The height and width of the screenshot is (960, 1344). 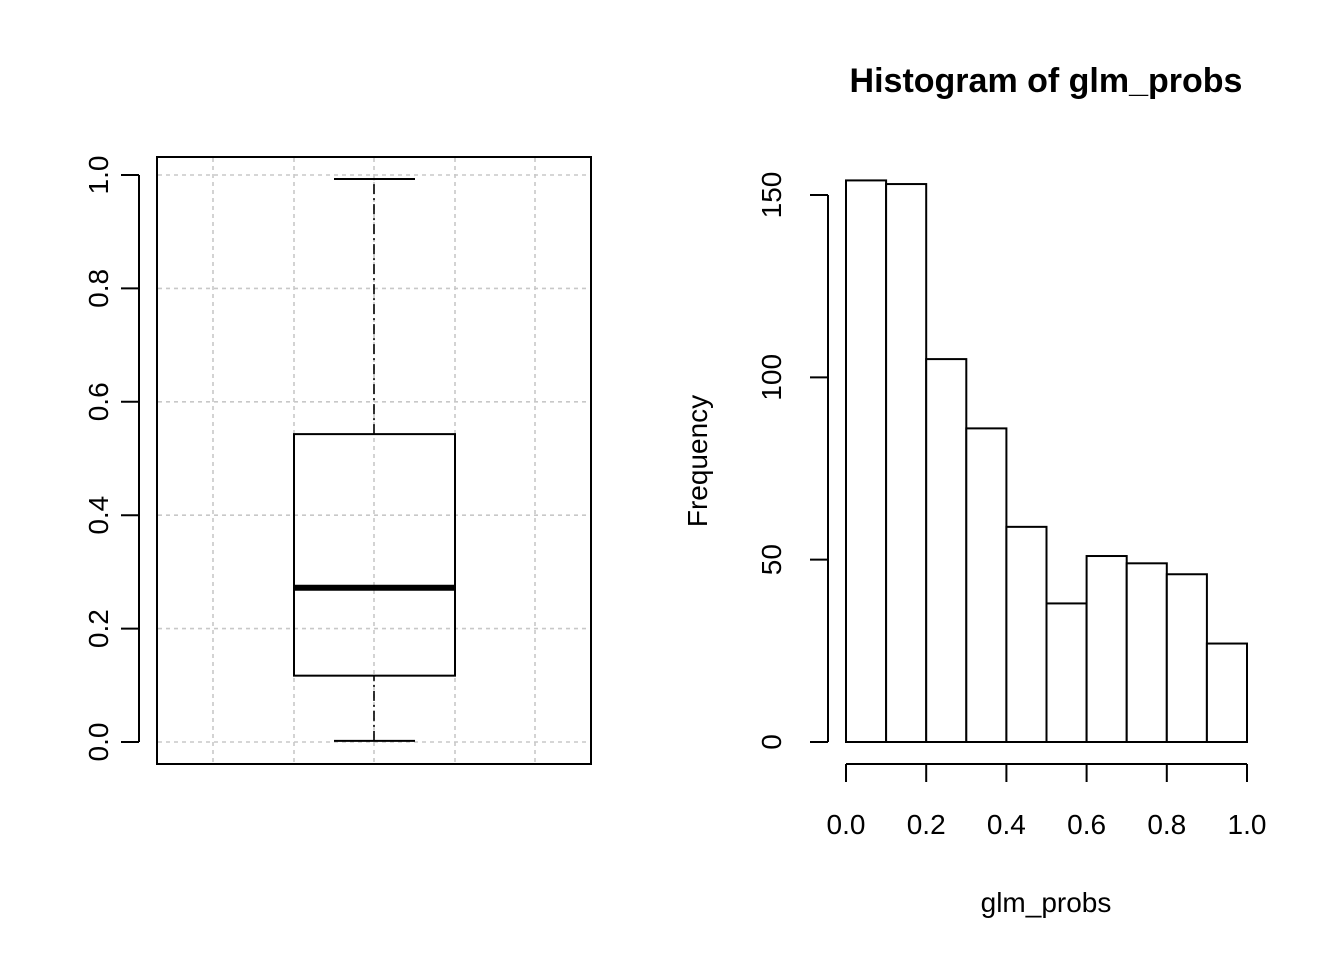 I want to click on y-tick-label: 0.2, so click(x=98, y=628).